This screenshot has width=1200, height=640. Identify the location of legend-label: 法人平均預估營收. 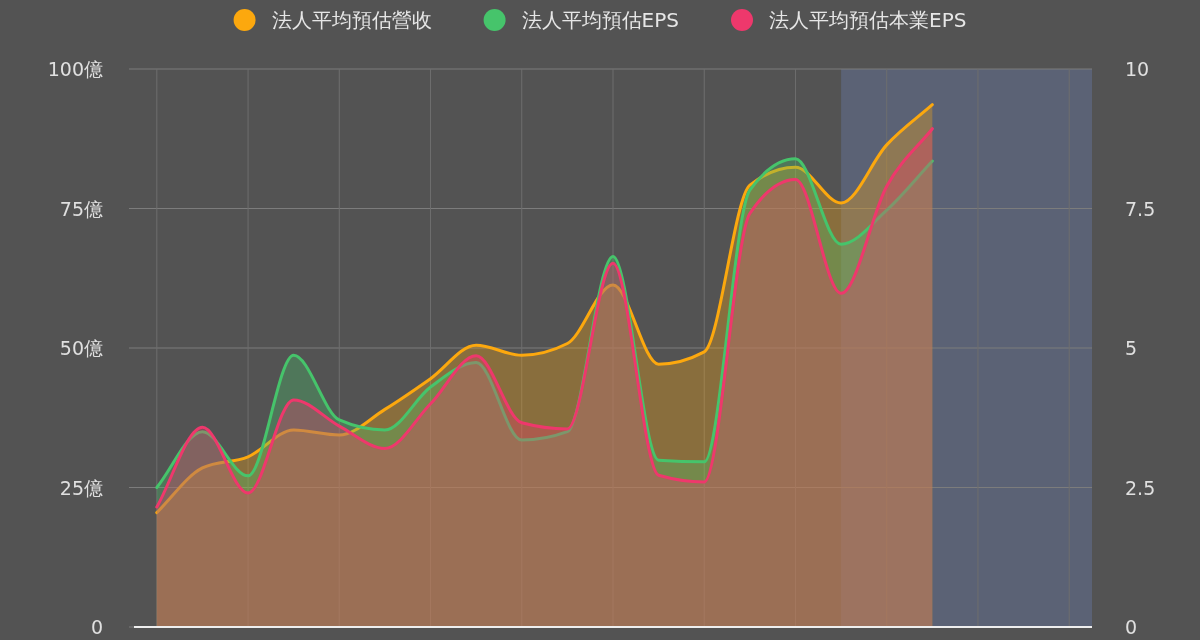
(351, 20).